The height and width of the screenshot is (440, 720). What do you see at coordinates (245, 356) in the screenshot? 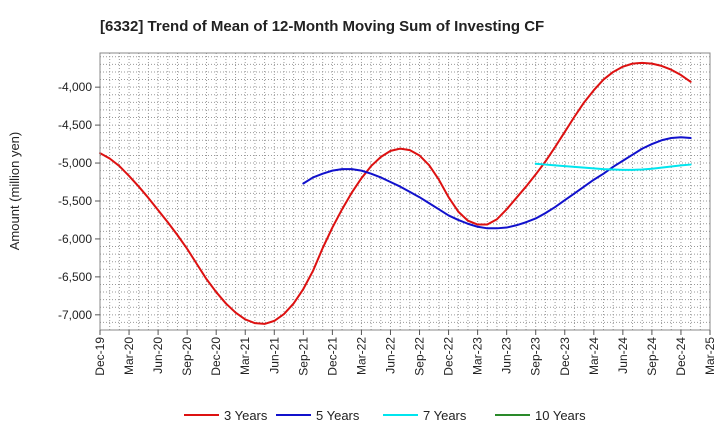
I see `x-tick-label: Mar-21` at bounding box center [245, 356].